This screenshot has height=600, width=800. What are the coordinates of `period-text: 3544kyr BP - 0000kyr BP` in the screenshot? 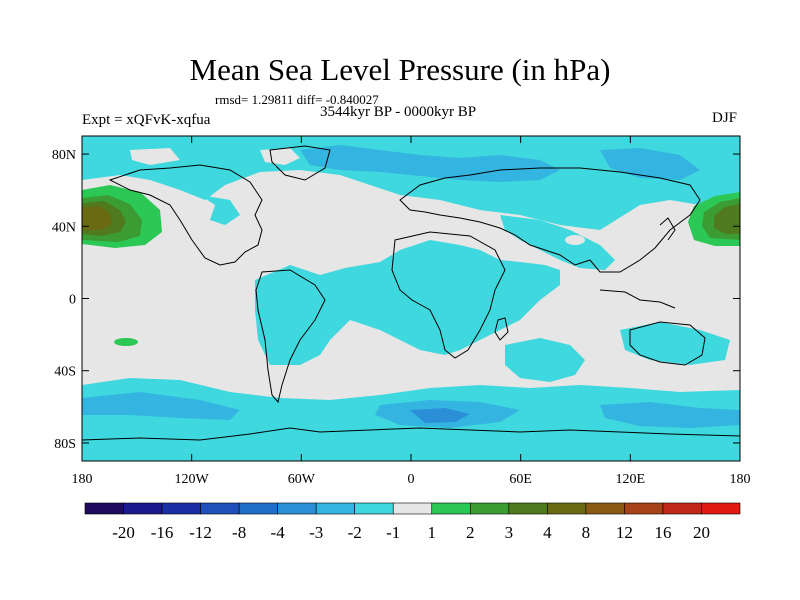 It's located at (398, 112).